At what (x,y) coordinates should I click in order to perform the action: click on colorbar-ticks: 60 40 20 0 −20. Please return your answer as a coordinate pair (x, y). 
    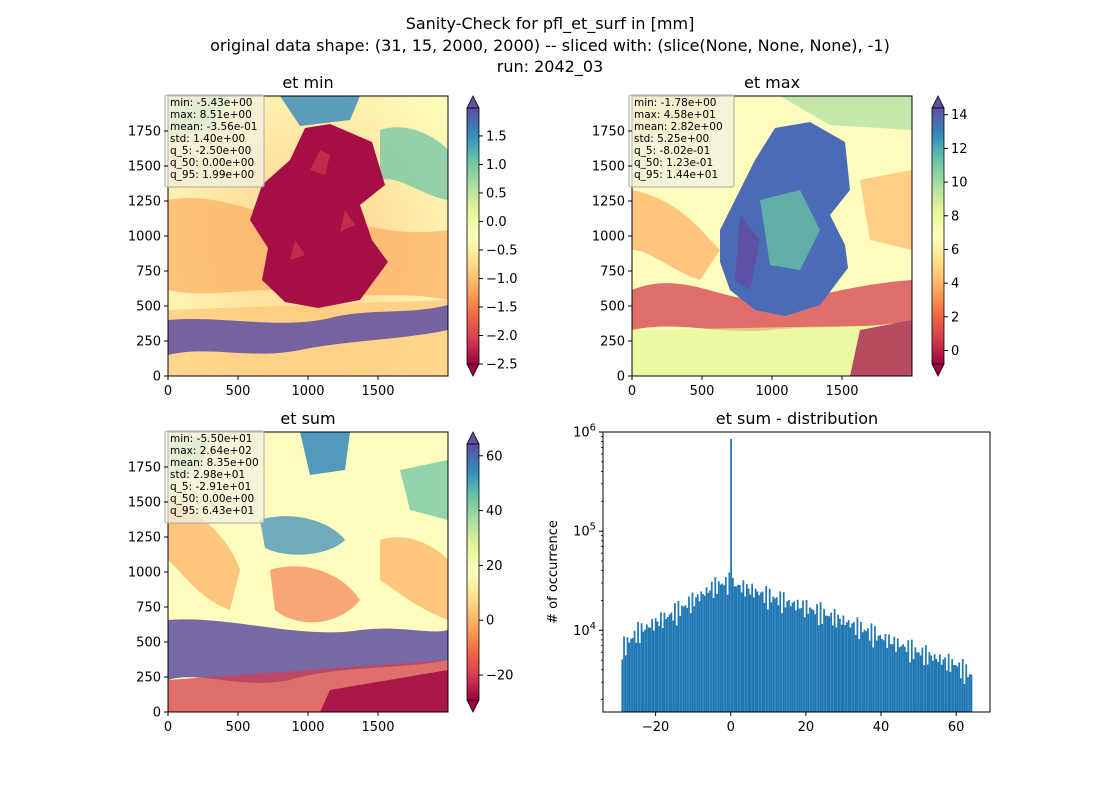
    Looking at the image, I should click on (496, 566).